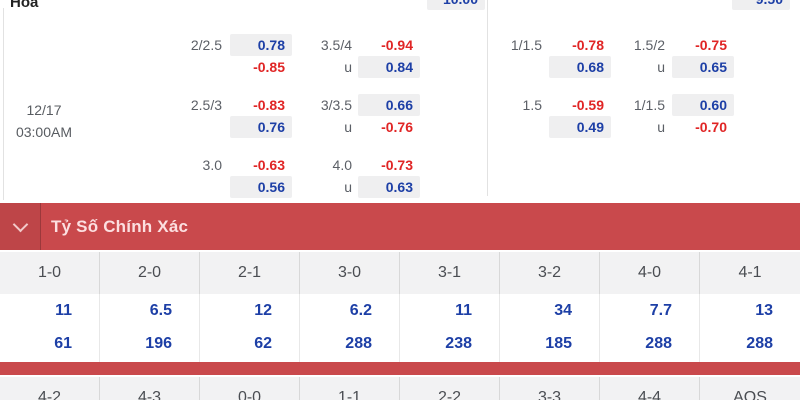 This screenshot has height=400, width=800. I want to click on odds-button: 0.78, so click(261, 45).